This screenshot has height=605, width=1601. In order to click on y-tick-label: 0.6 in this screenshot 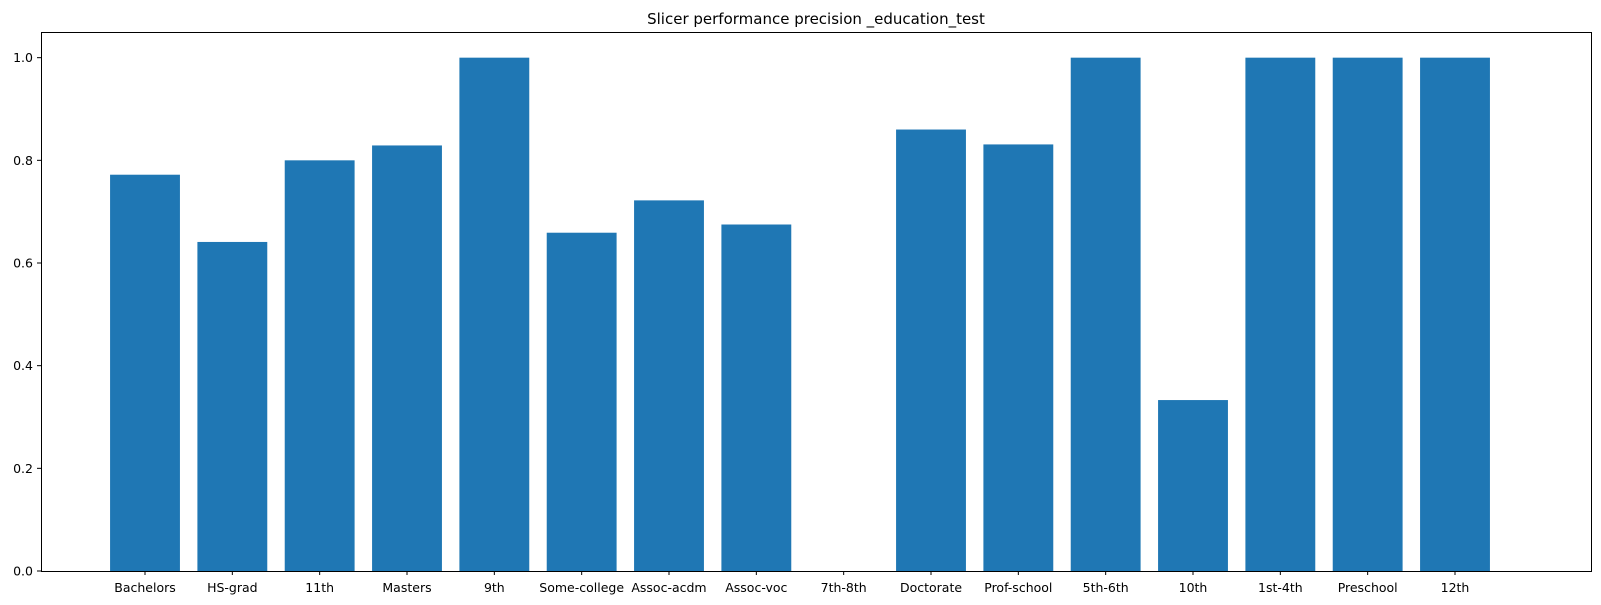, I will do `click(23, 263)`.